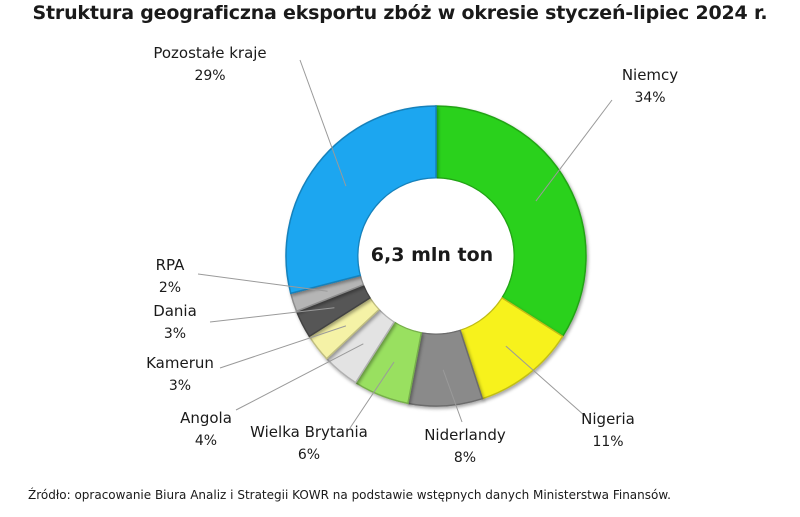  I want to click on slice-label: Wielka Brytania, so click(309, 432).